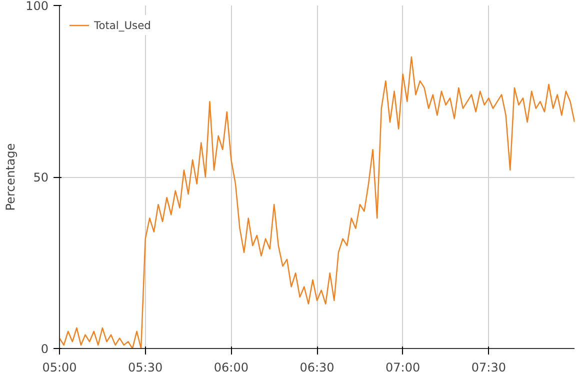 This screenshot has width=578, height=377. Describe the element at coordinates (44, 349) in the screenshot. I see `y-tick-label: 0` at that location.